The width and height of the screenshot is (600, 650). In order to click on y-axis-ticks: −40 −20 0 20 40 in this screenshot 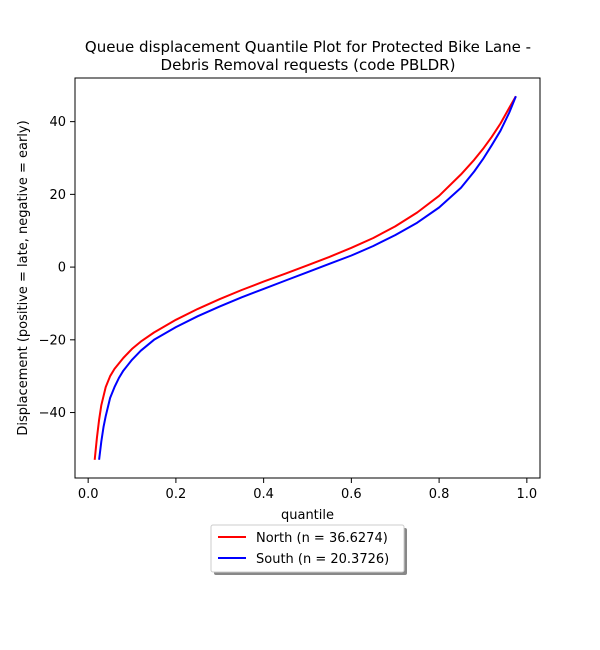, I will do `click(57, 268)`.